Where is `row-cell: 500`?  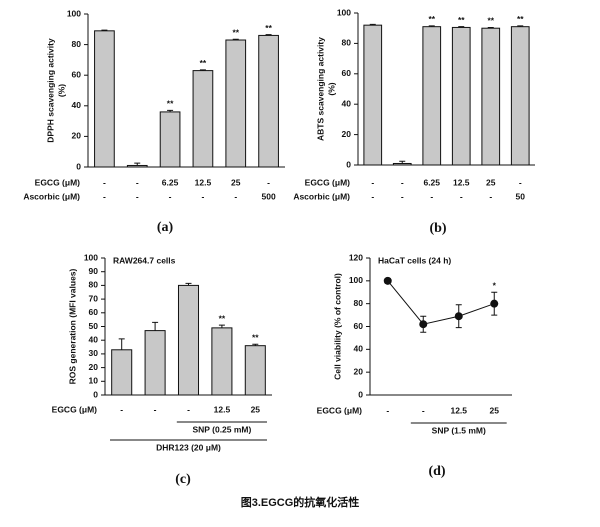
row-cell: 500 is located at coordinates (268, 196).